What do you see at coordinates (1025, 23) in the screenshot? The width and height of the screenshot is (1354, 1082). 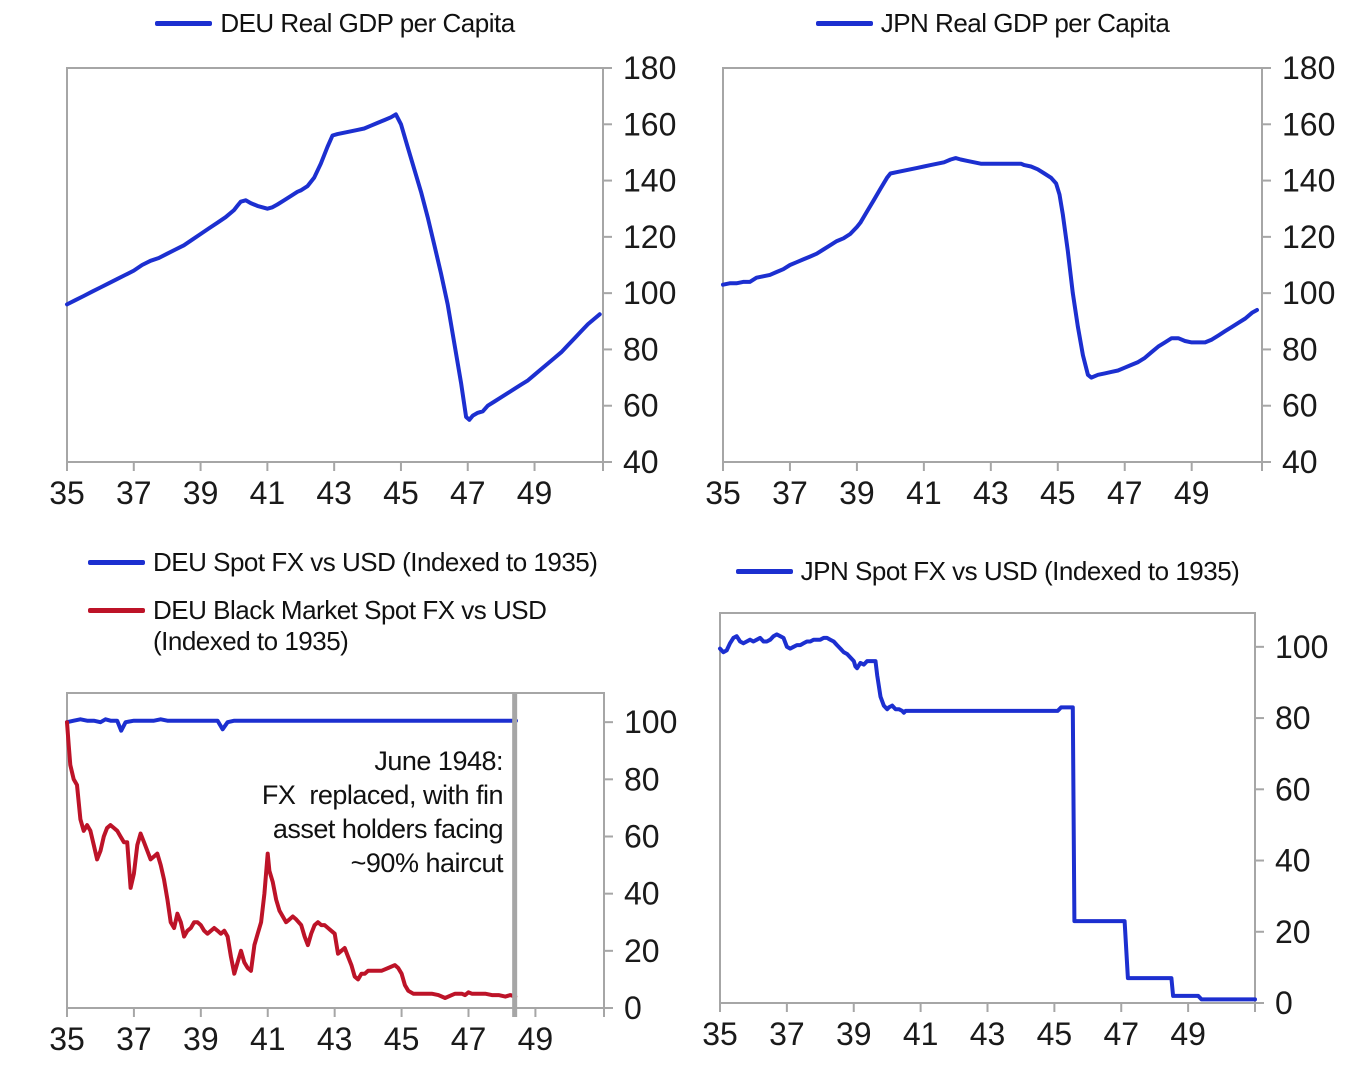 I see `legend-label-jpn-gdp: JPN Real GDP per Capita` at bounding box center [1025, 23].